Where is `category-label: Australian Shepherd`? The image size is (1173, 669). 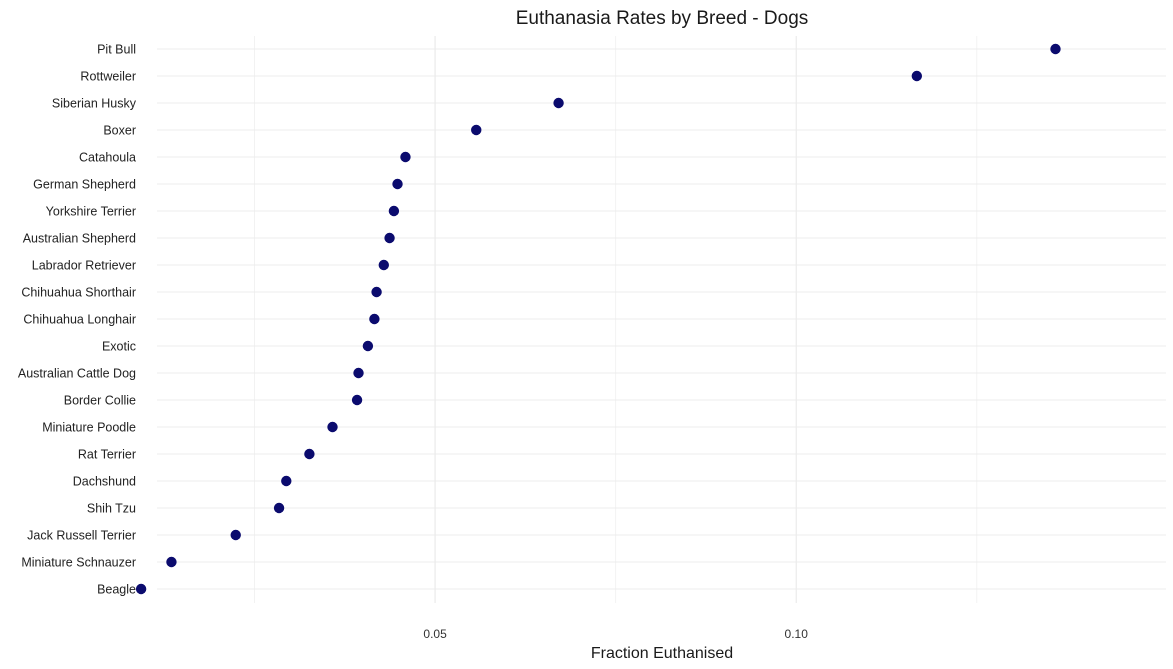 category-label: Australian Shepherd is located at coordinates (79, 239).